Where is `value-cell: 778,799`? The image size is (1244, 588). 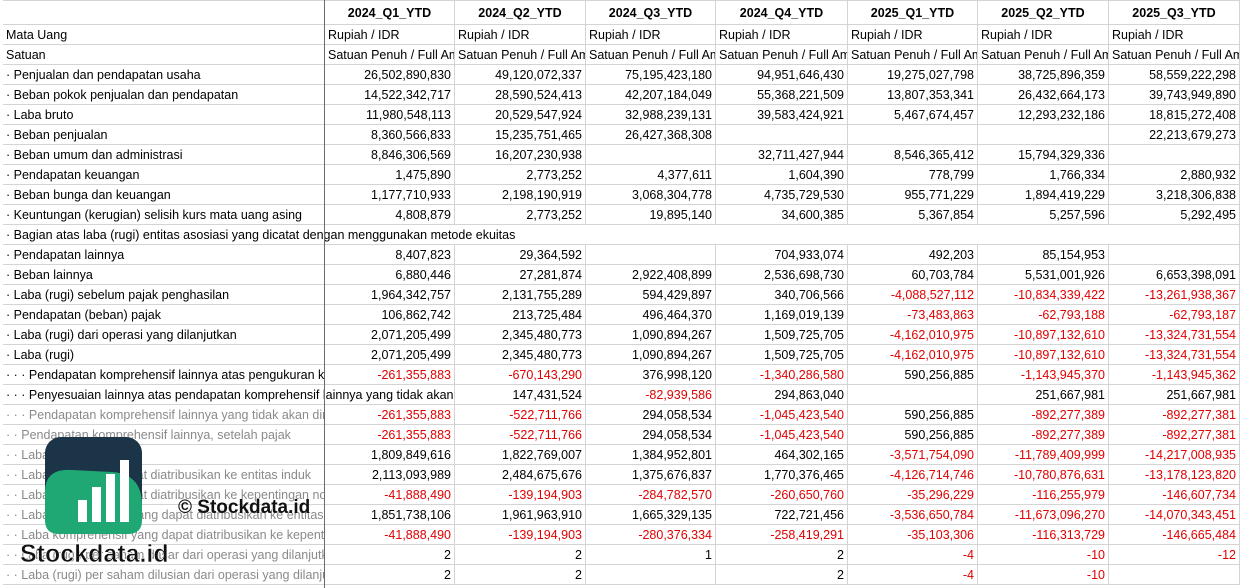 value-cell: 778,799 is located at coordinates (913, 175).